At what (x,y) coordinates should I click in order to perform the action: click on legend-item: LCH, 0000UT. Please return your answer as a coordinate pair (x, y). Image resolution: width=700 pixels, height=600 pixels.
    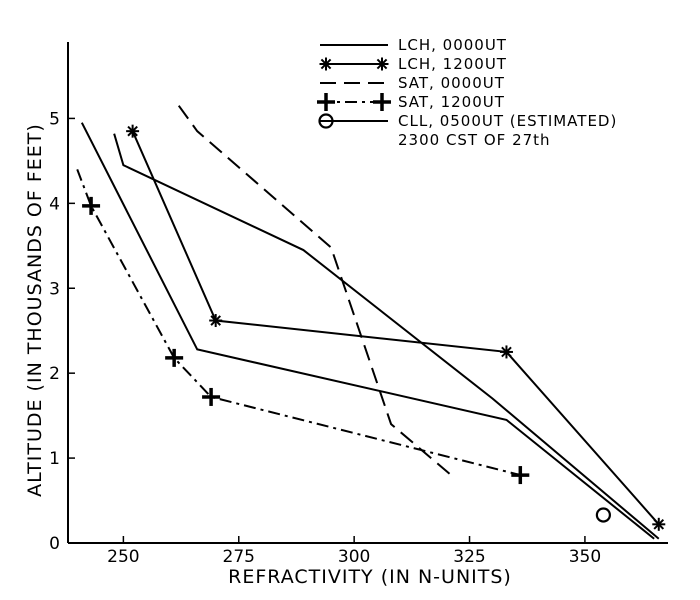
    Looking at the image, I should click on (413, 45).